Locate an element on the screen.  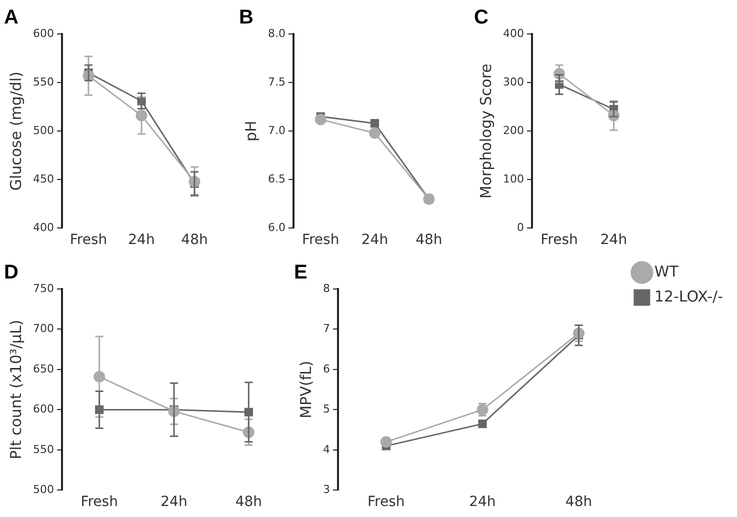
y-tick-label: 0 is located at coordinates (520, 227).